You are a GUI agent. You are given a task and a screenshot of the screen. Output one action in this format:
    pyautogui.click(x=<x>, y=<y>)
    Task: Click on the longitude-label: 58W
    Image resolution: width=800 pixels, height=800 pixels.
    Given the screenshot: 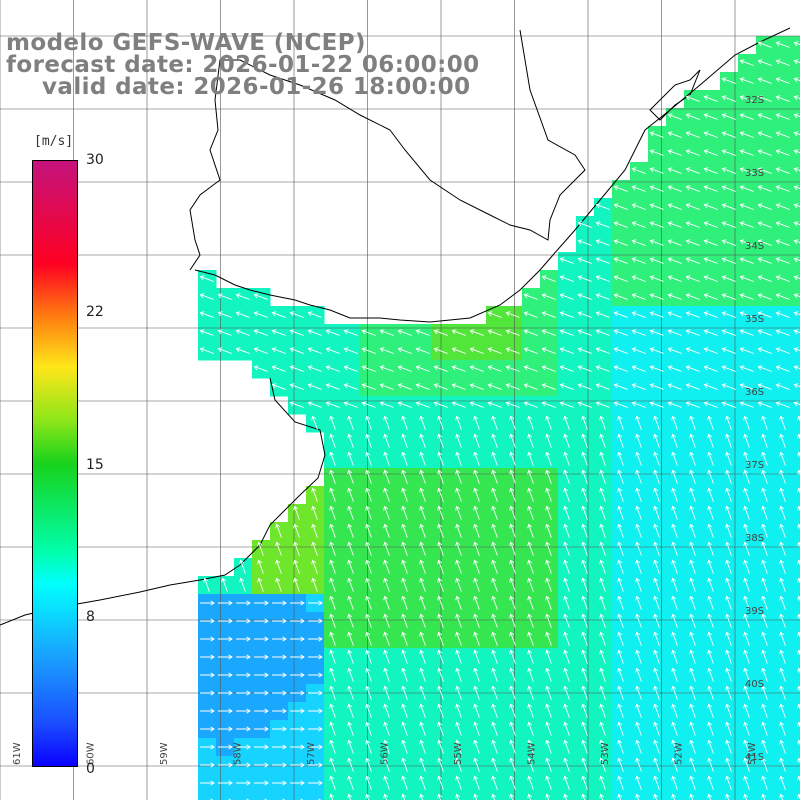 What is the action you would take?
    pyautogui.click(x=238, y=753)
    